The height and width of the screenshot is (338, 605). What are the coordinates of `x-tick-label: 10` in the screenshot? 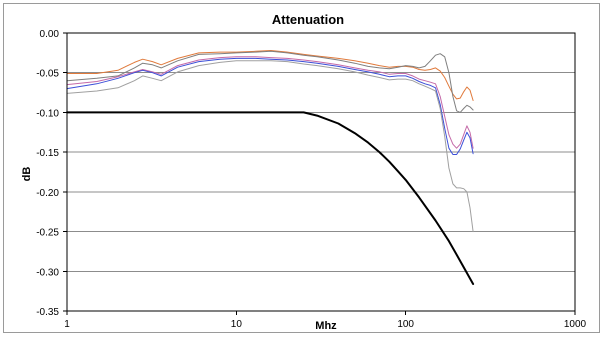 It's located at (237, 324).